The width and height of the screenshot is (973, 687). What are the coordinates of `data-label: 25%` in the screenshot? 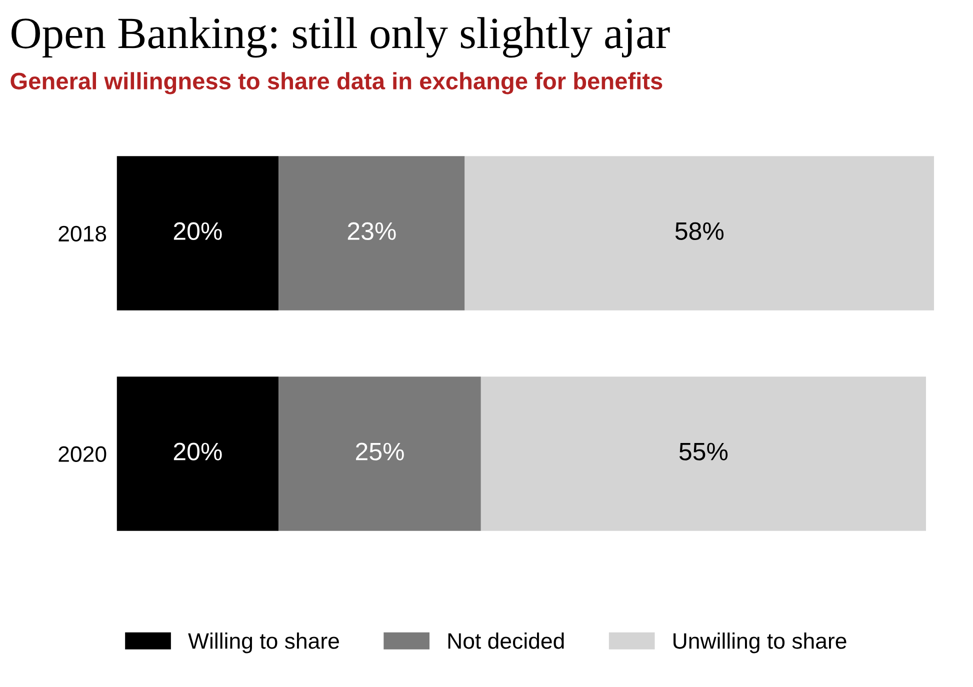 It's located at (380, 451).